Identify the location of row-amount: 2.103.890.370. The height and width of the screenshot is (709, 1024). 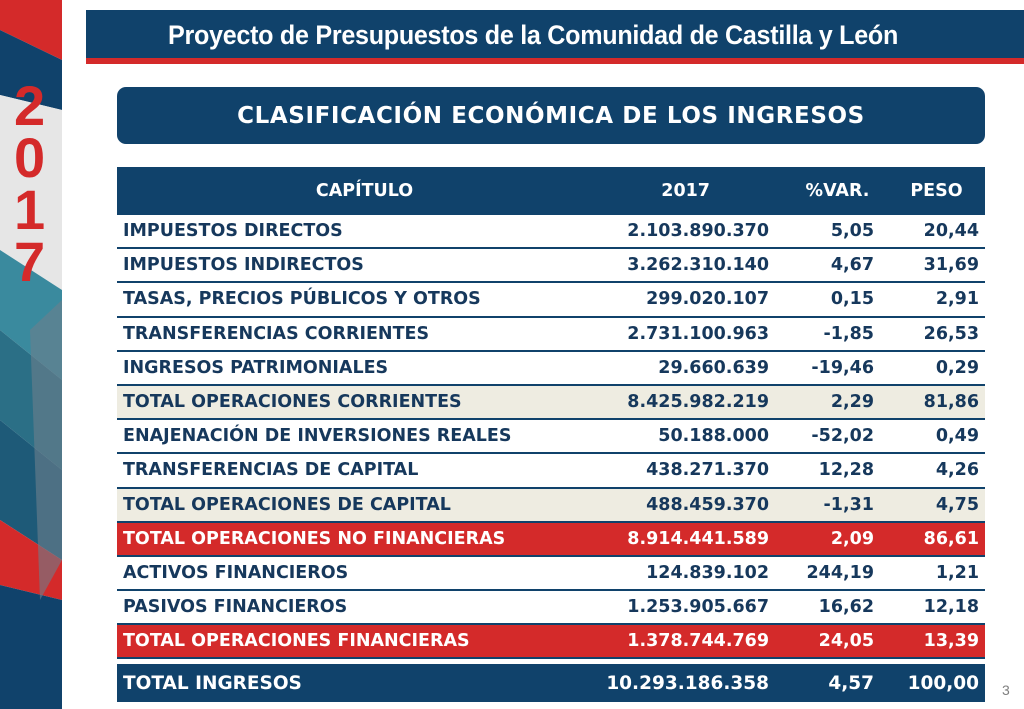
(678, 232).